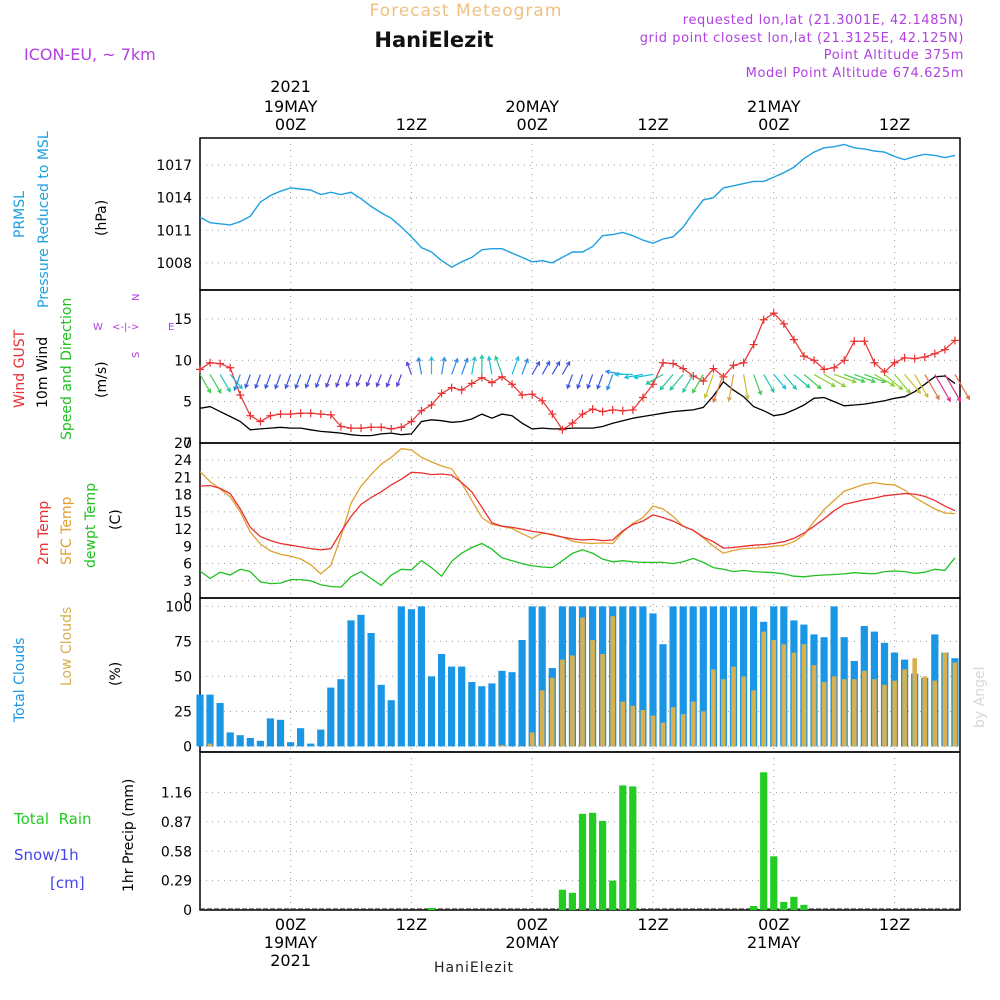 The image size is (1000, 1000). Describe the element at coordinates (894, 55) in the screenshot. I see `point-altitude: Point Altitude 375m` at that location.